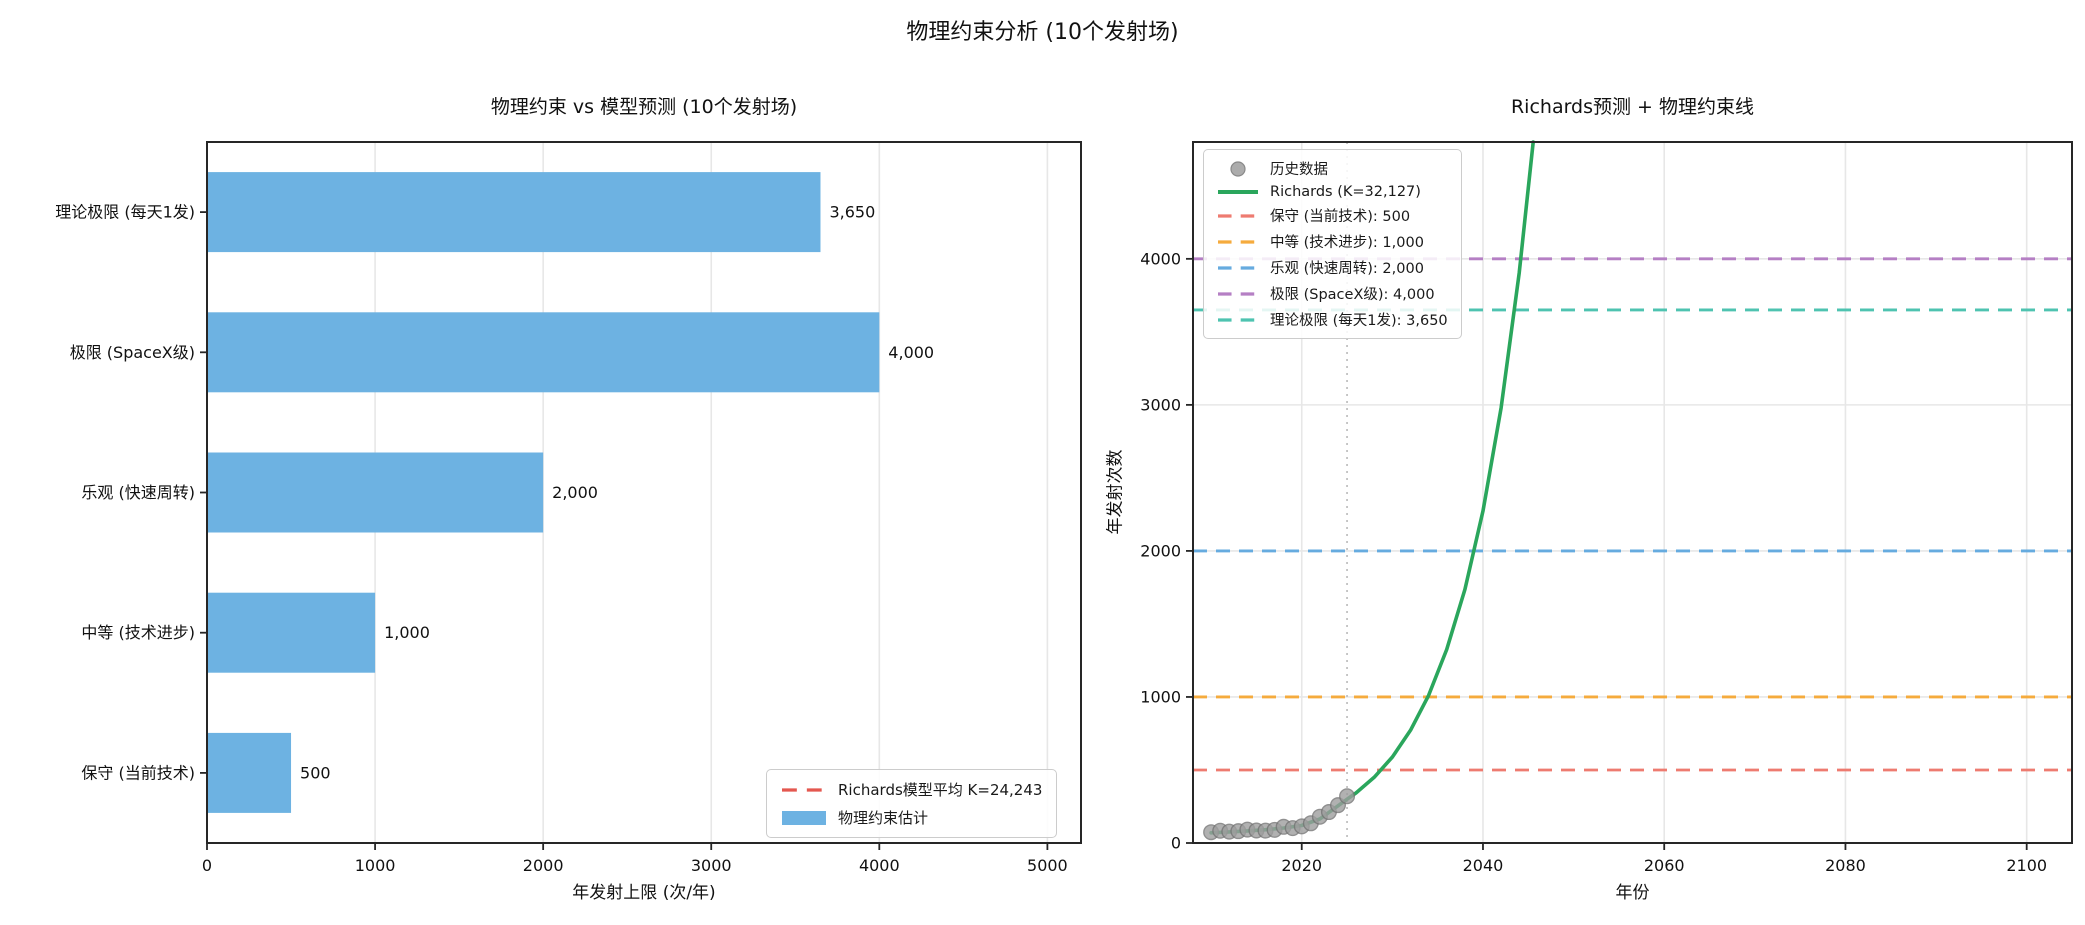  I want to click on legend-item: 乐观 (快速周转): 2,000, so click(1332, 267).